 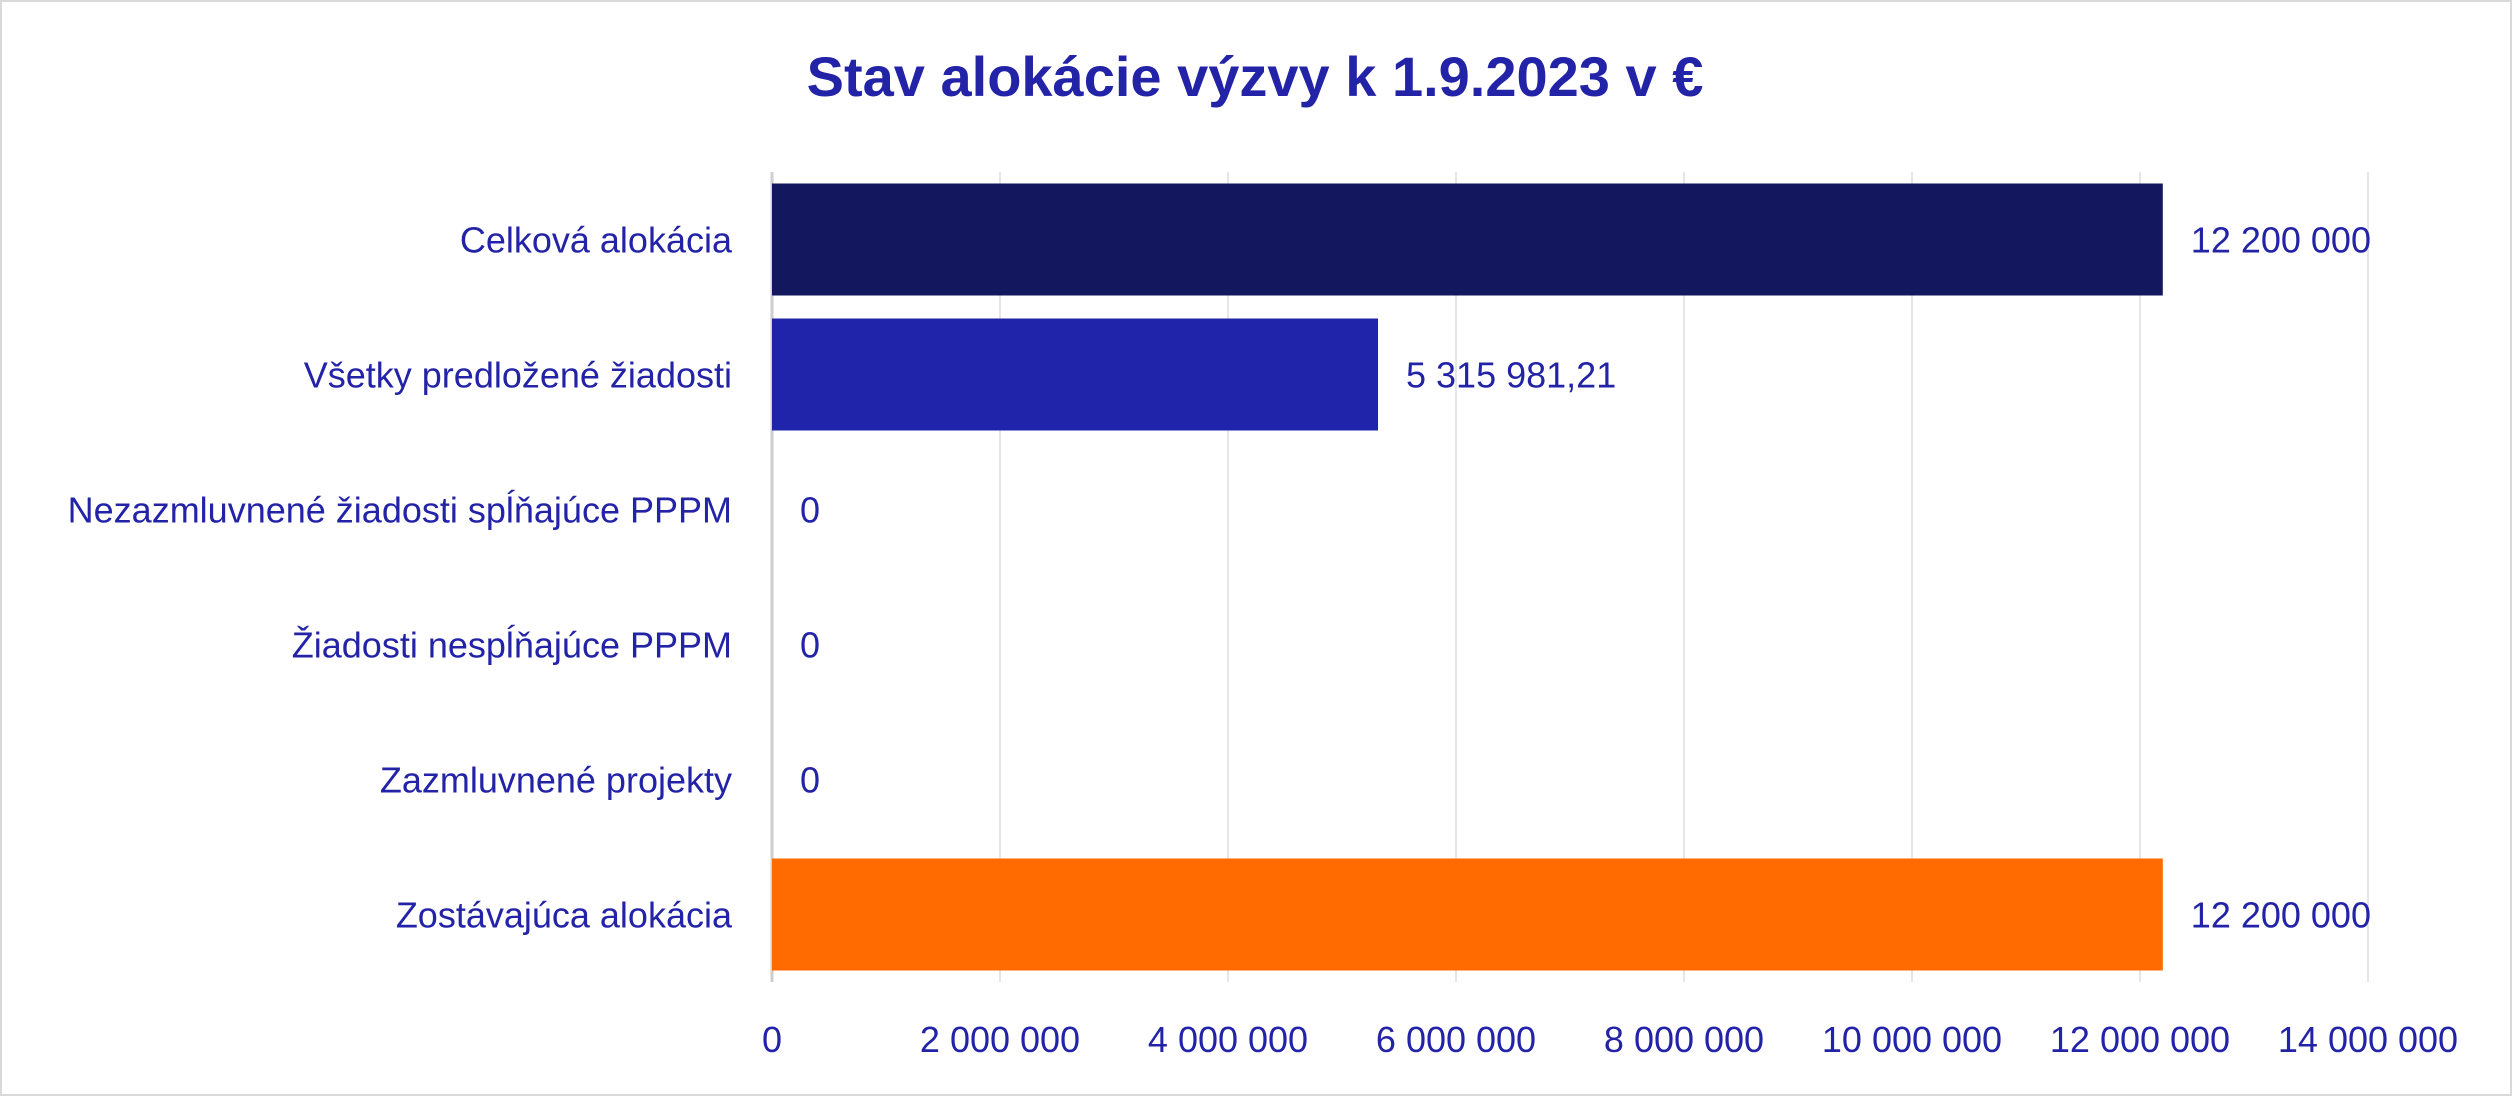 I want to click on x-tick-label: 0, so click(x=772, y=1039).